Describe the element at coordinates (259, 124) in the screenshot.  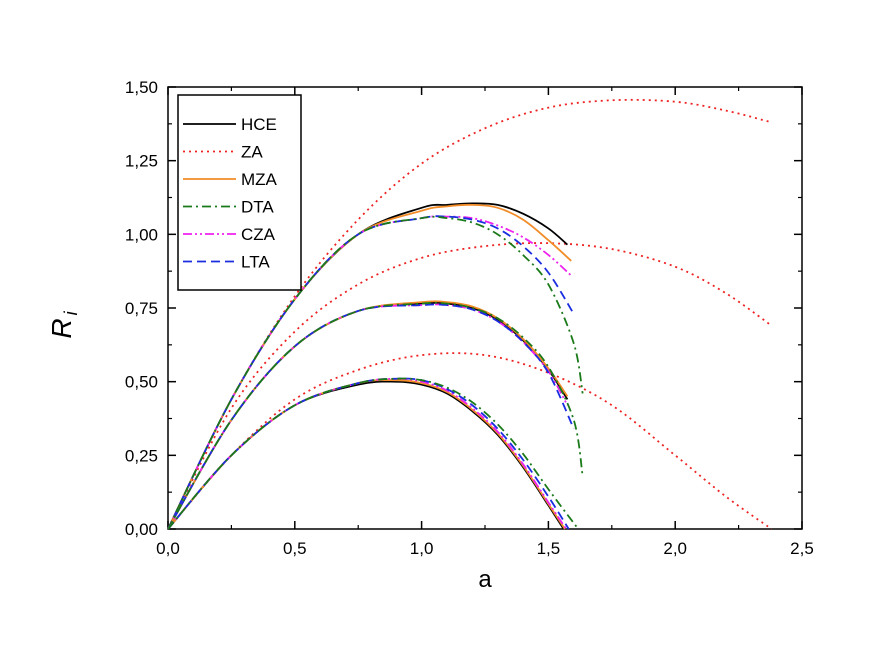
I see `legend-label-hce: HCE` at that location.